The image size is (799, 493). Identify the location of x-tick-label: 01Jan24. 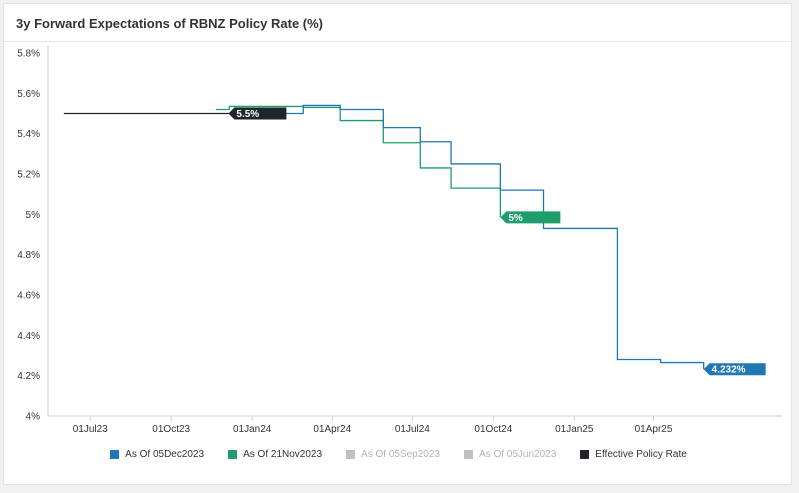
(252, 429).